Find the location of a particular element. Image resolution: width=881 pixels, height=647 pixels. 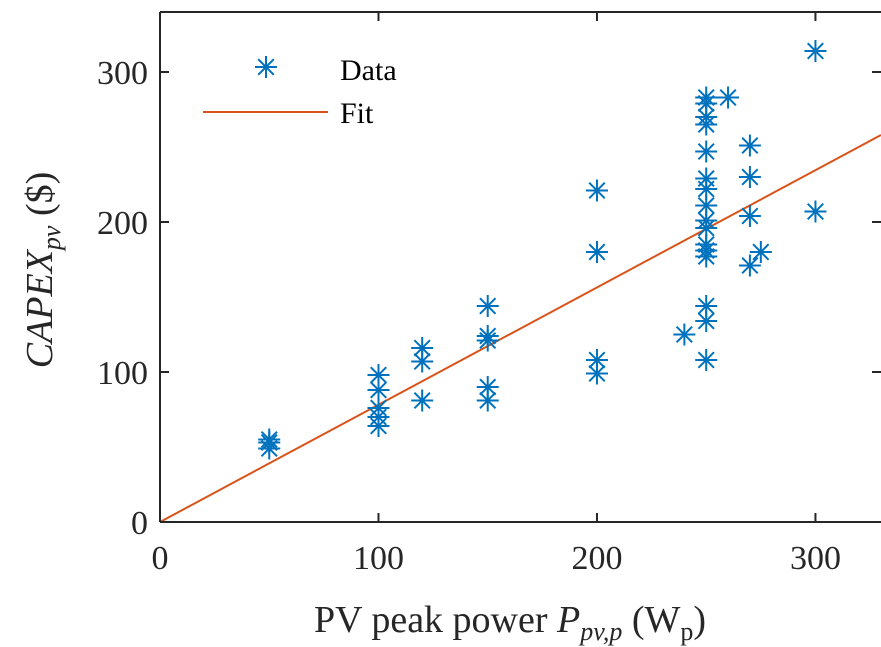

legend-data-marker is located at coordinates (266, 67).